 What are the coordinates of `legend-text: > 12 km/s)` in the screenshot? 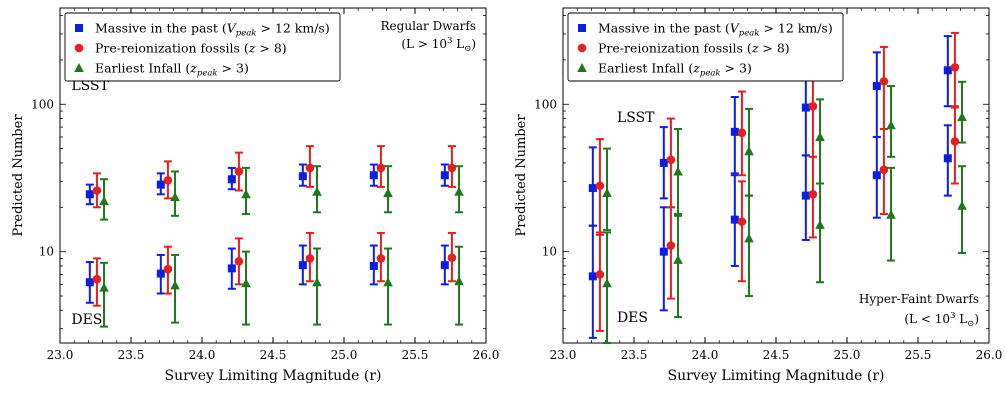 It's located at (795, 28).